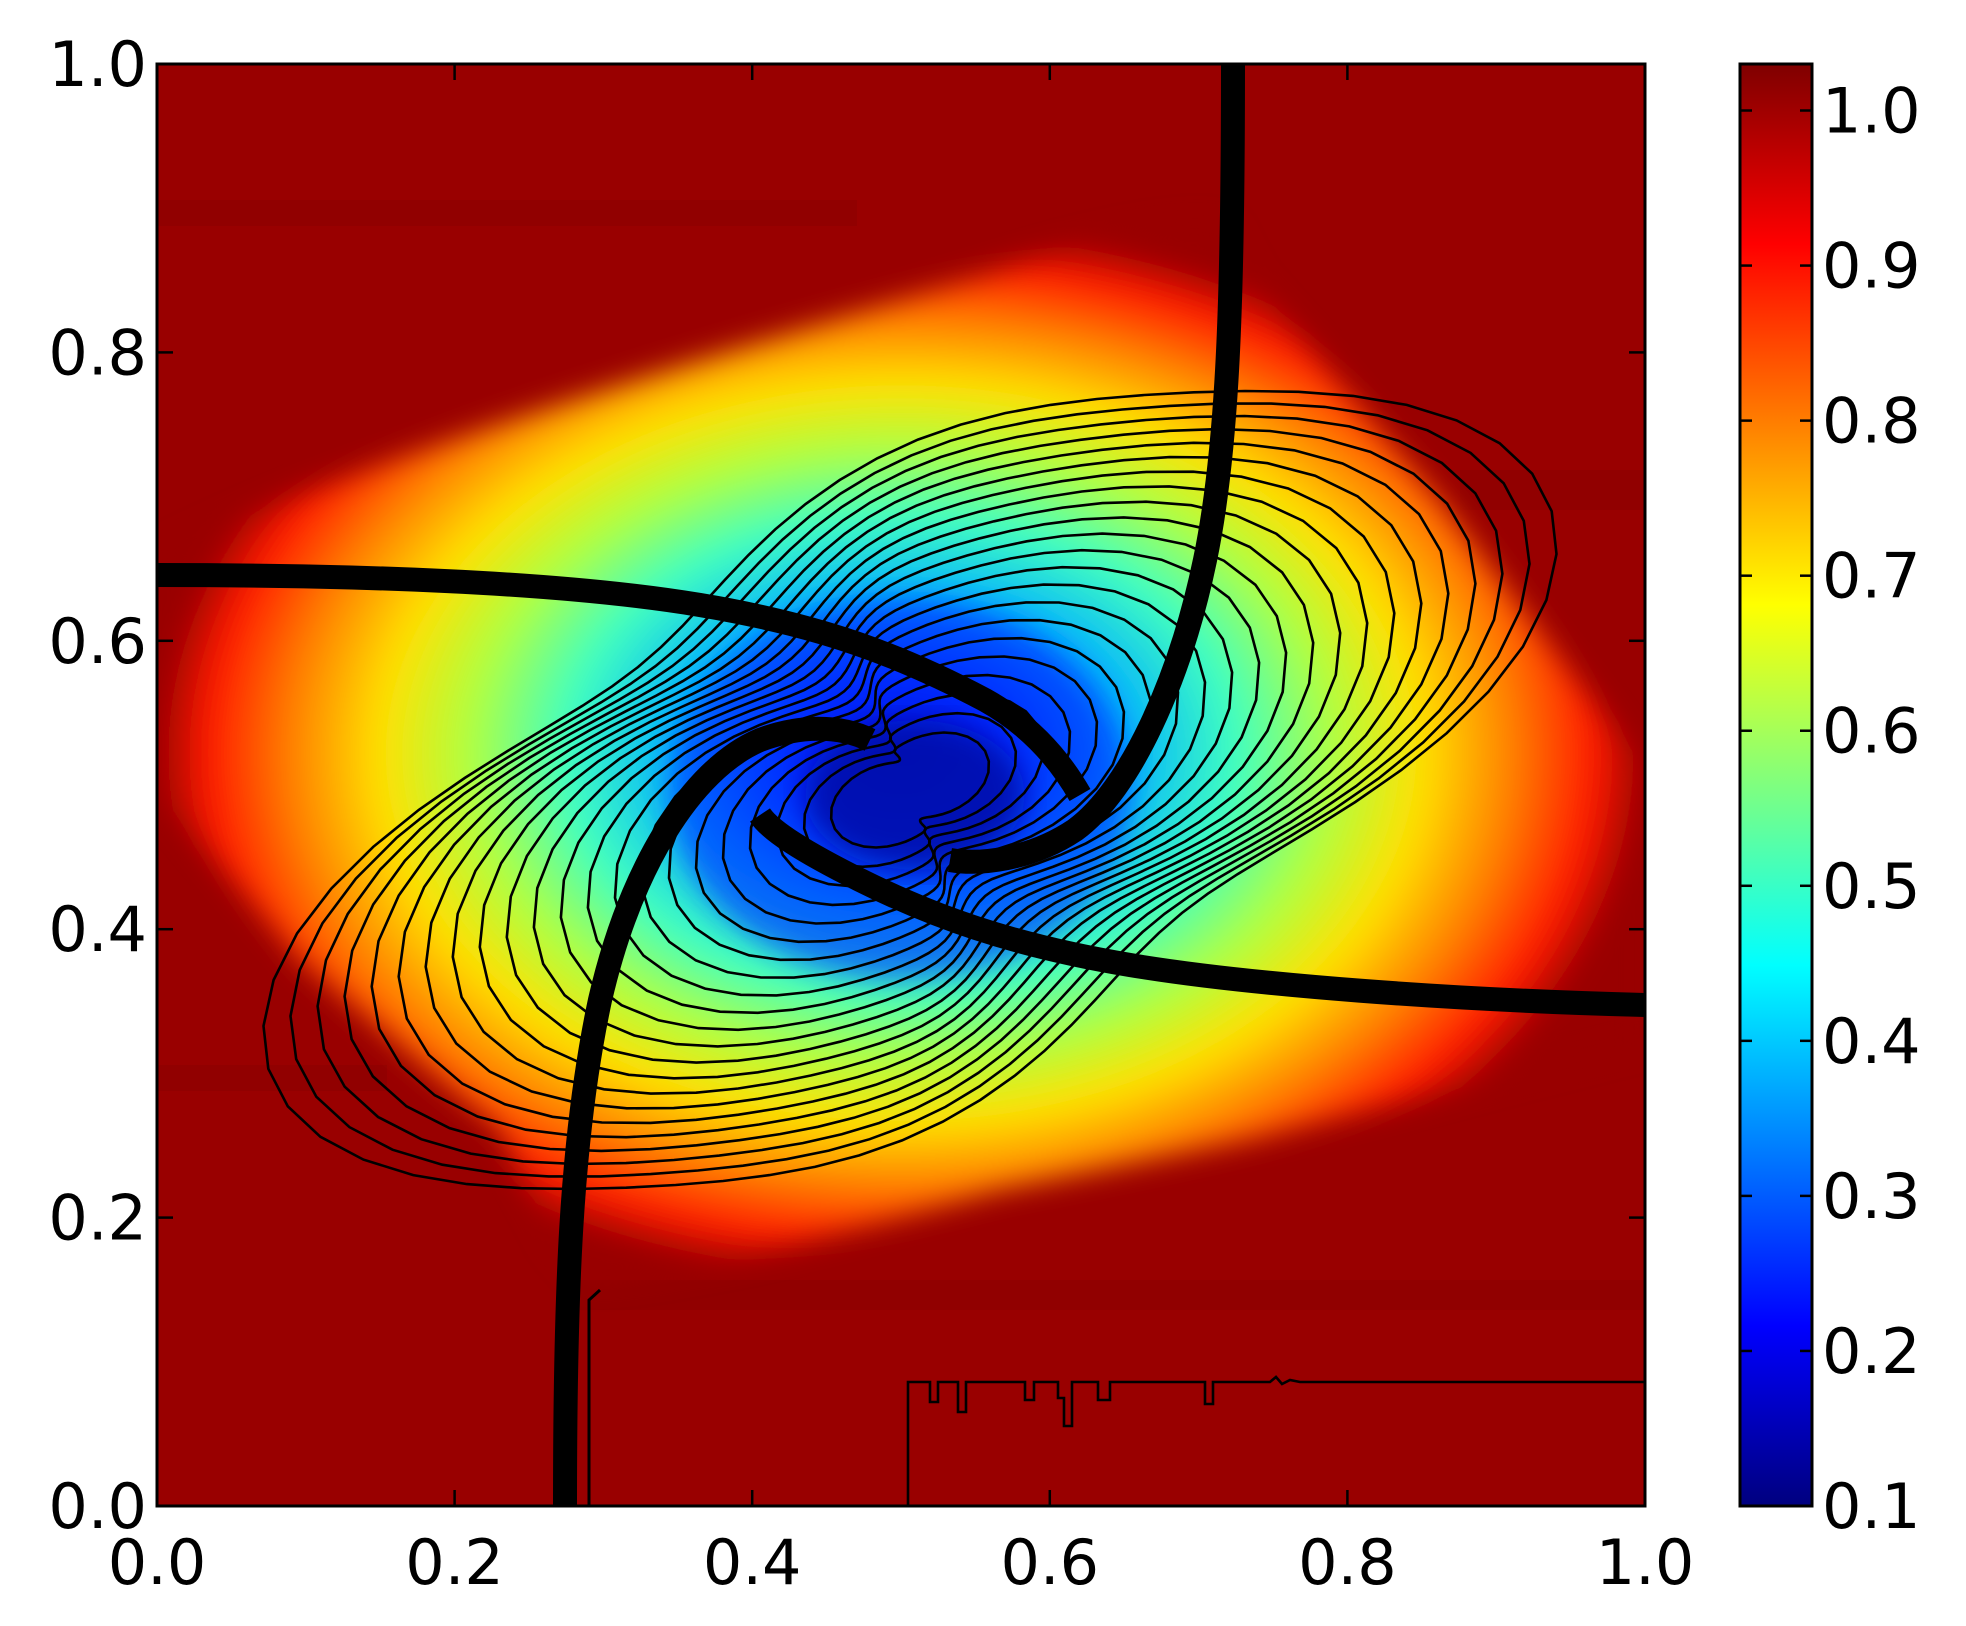 The height and width of the screenshot is (1626, 1966). I want to click on colorbar-frame, so click(1776, 785).